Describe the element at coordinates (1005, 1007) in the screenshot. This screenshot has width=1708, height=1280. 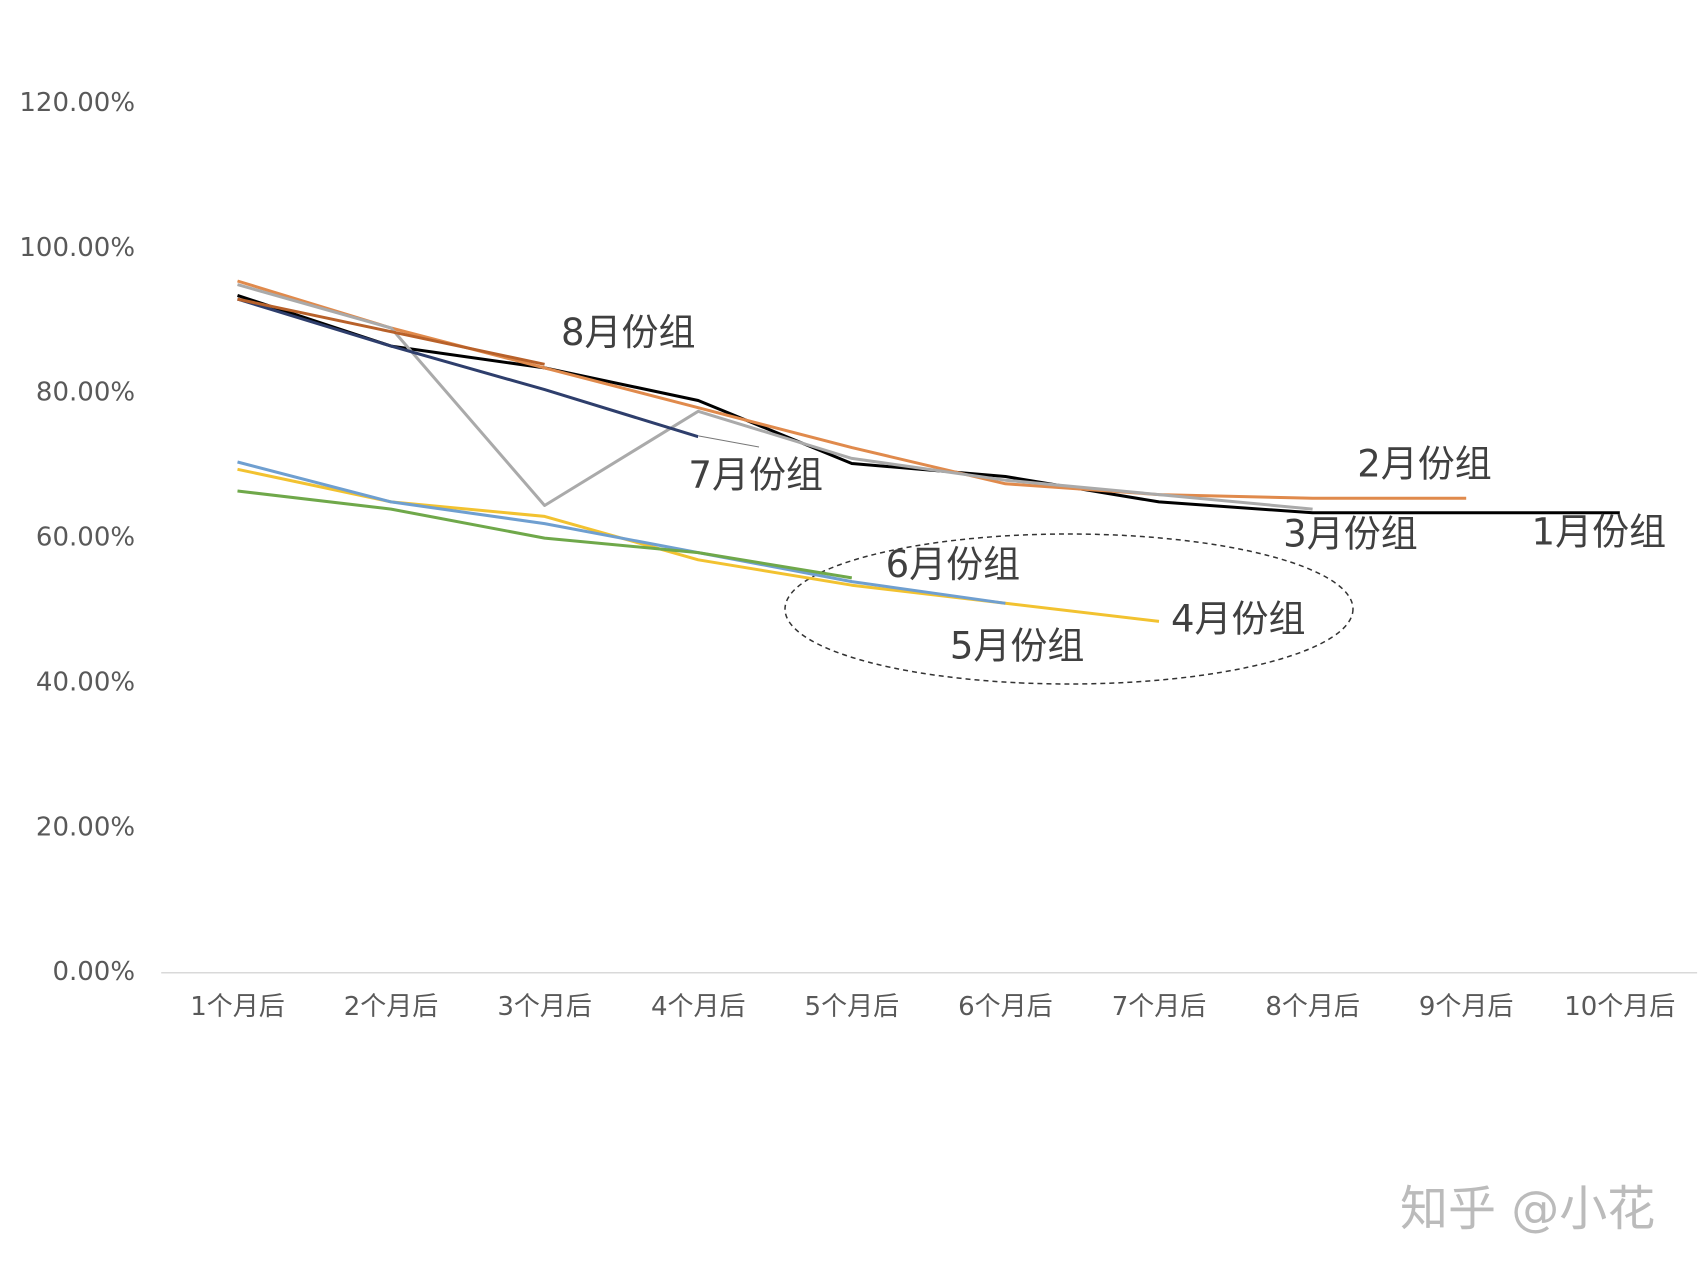
I see `x-tick-label: 6个月后` at that location.